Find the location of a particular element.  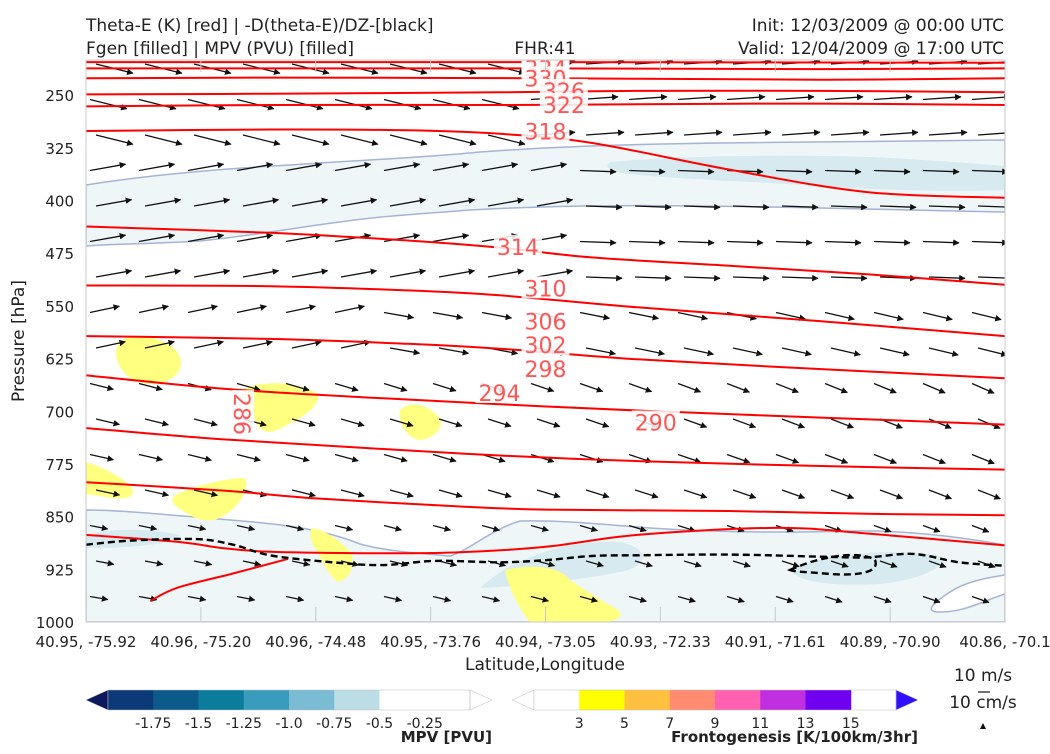

header-line2-left: Fgen [filled] | MPV (PVU) [filled] is located at coordinates (220, 49).